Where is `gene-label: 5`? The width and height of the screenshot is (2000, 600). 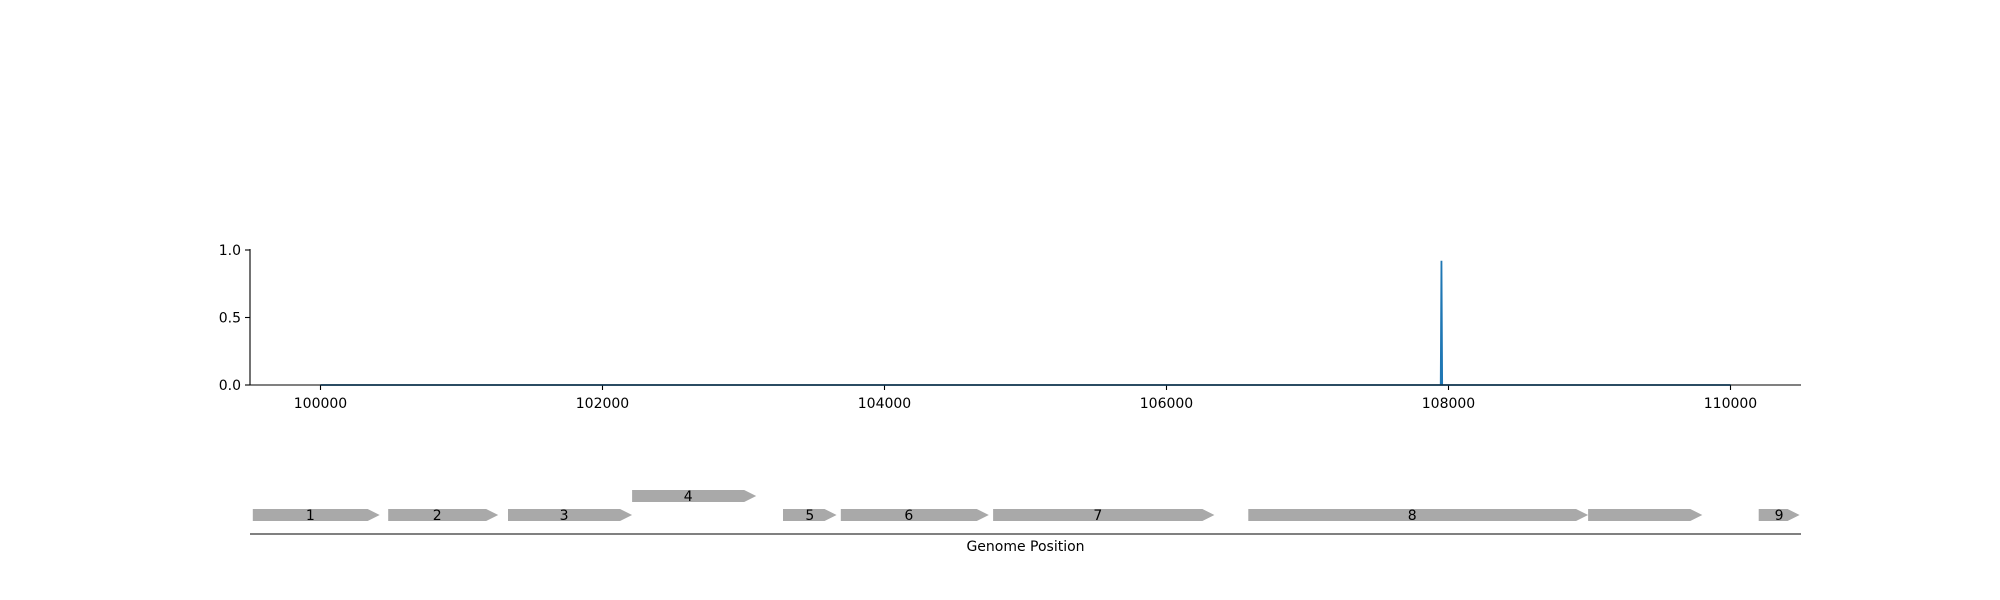
gene-label: 5 is located at coordinates (809, 516).